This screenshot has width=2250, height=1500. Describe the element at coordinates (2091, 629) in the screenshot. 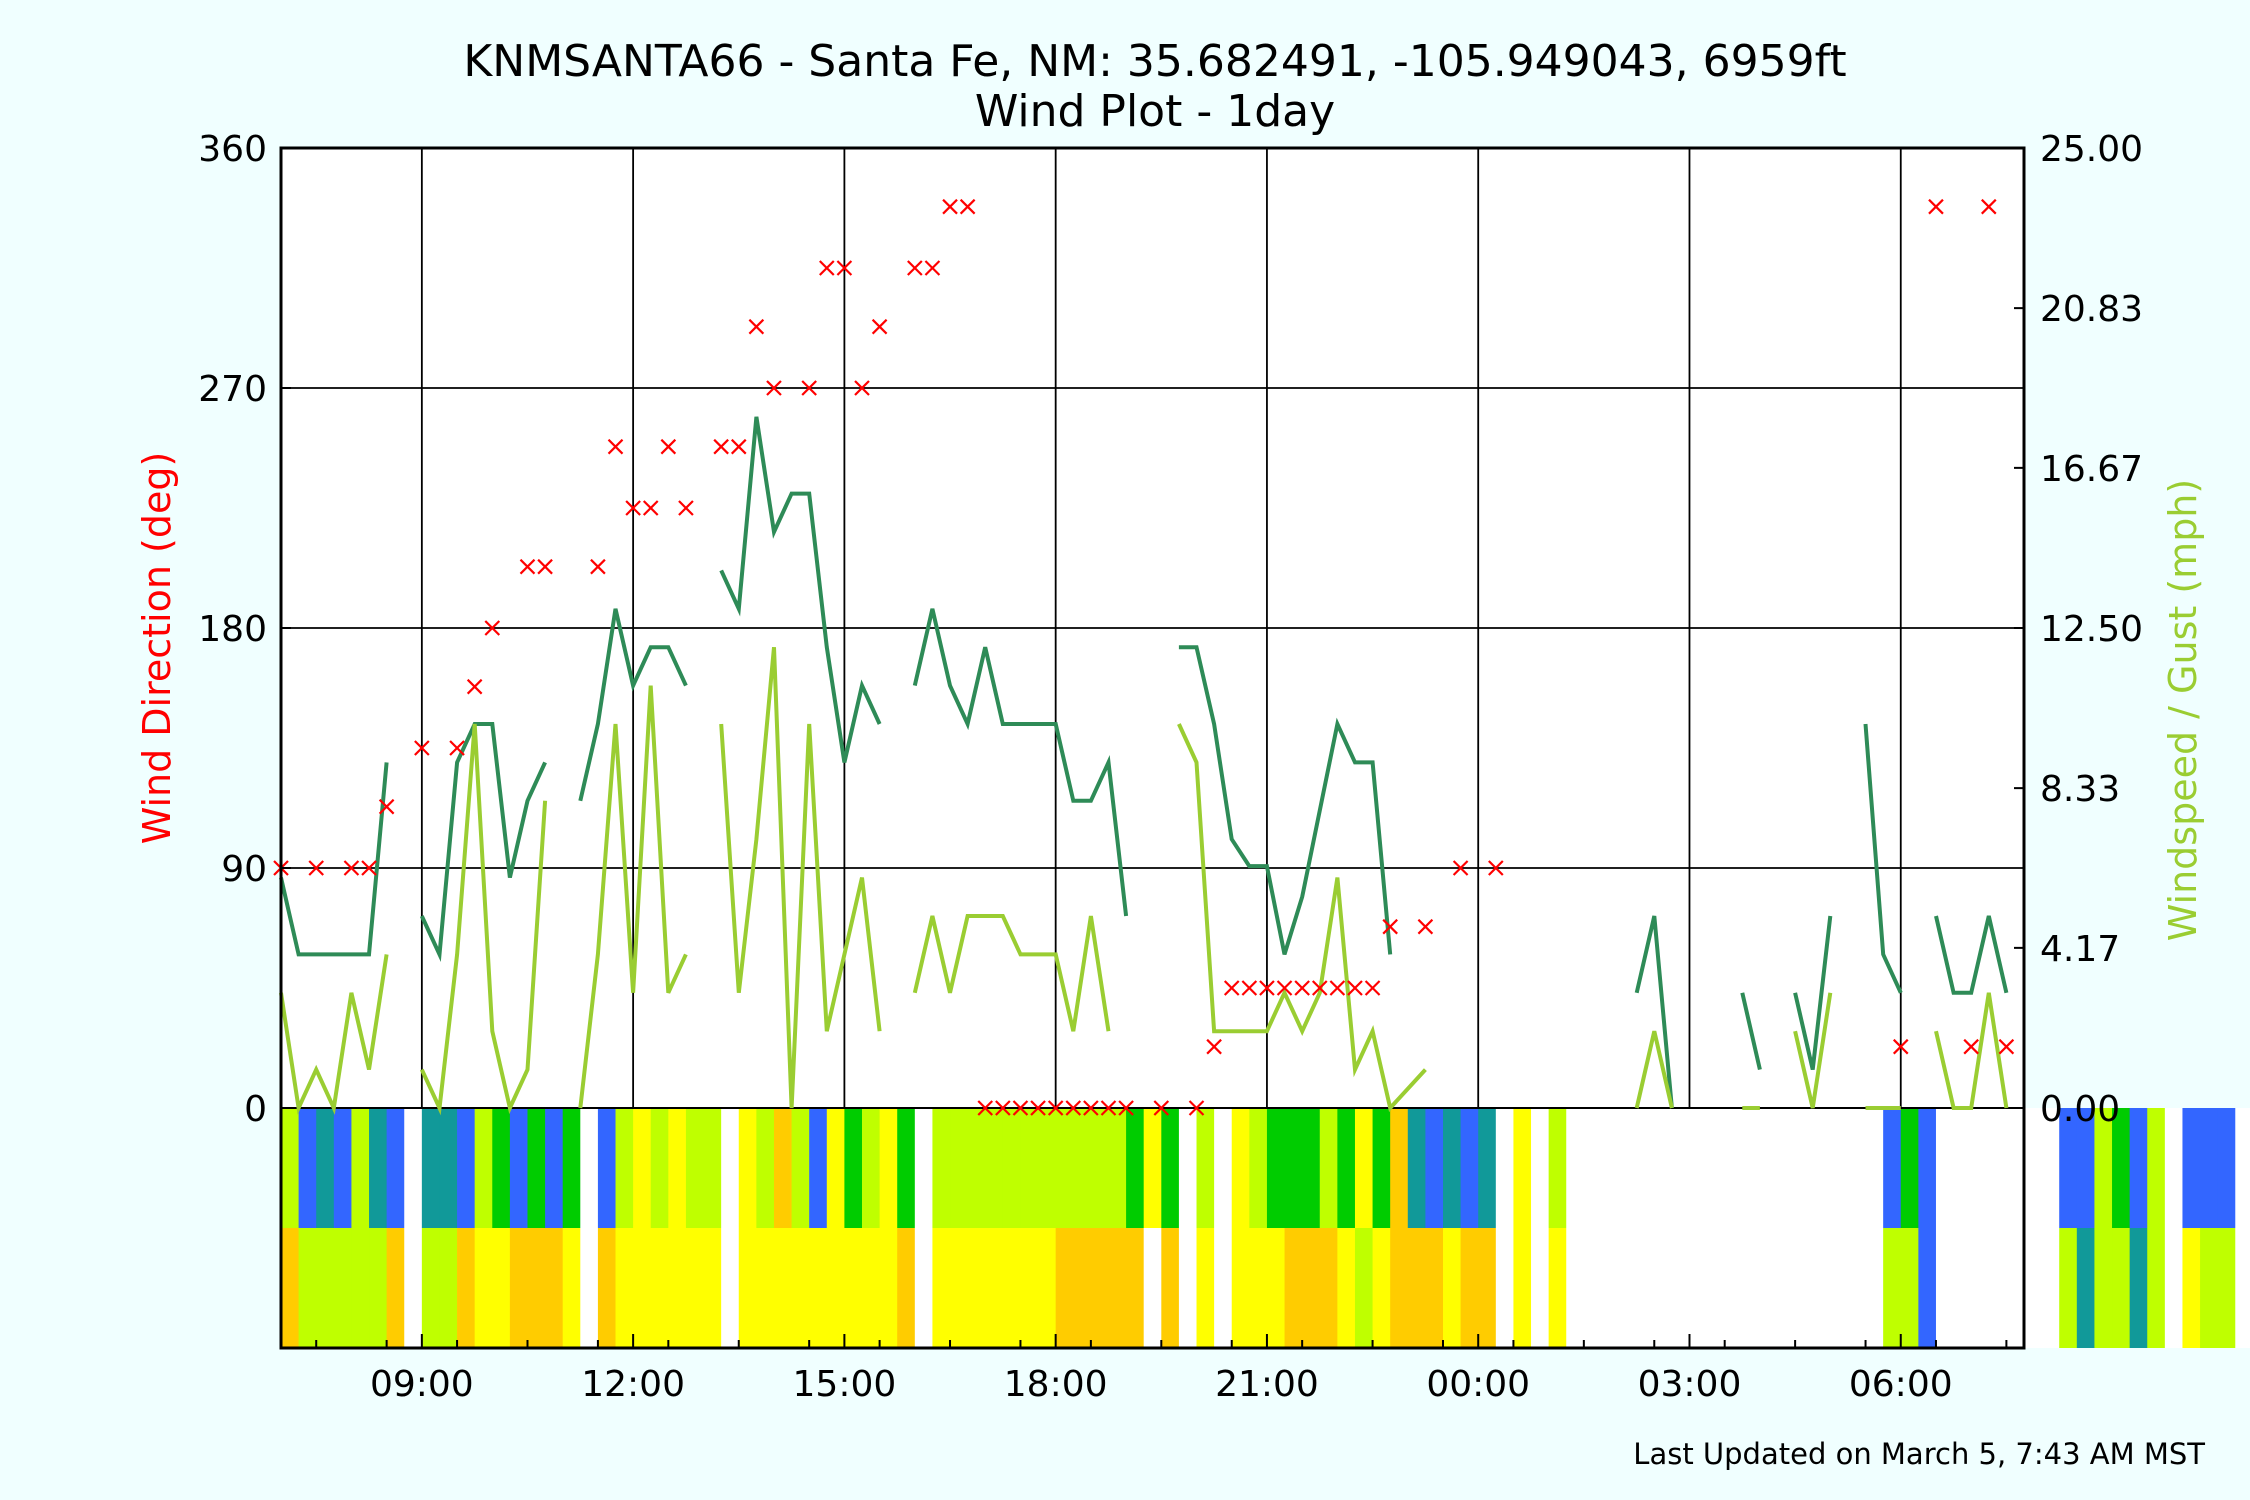

I see `right-tick-label: 12.50` at that location.